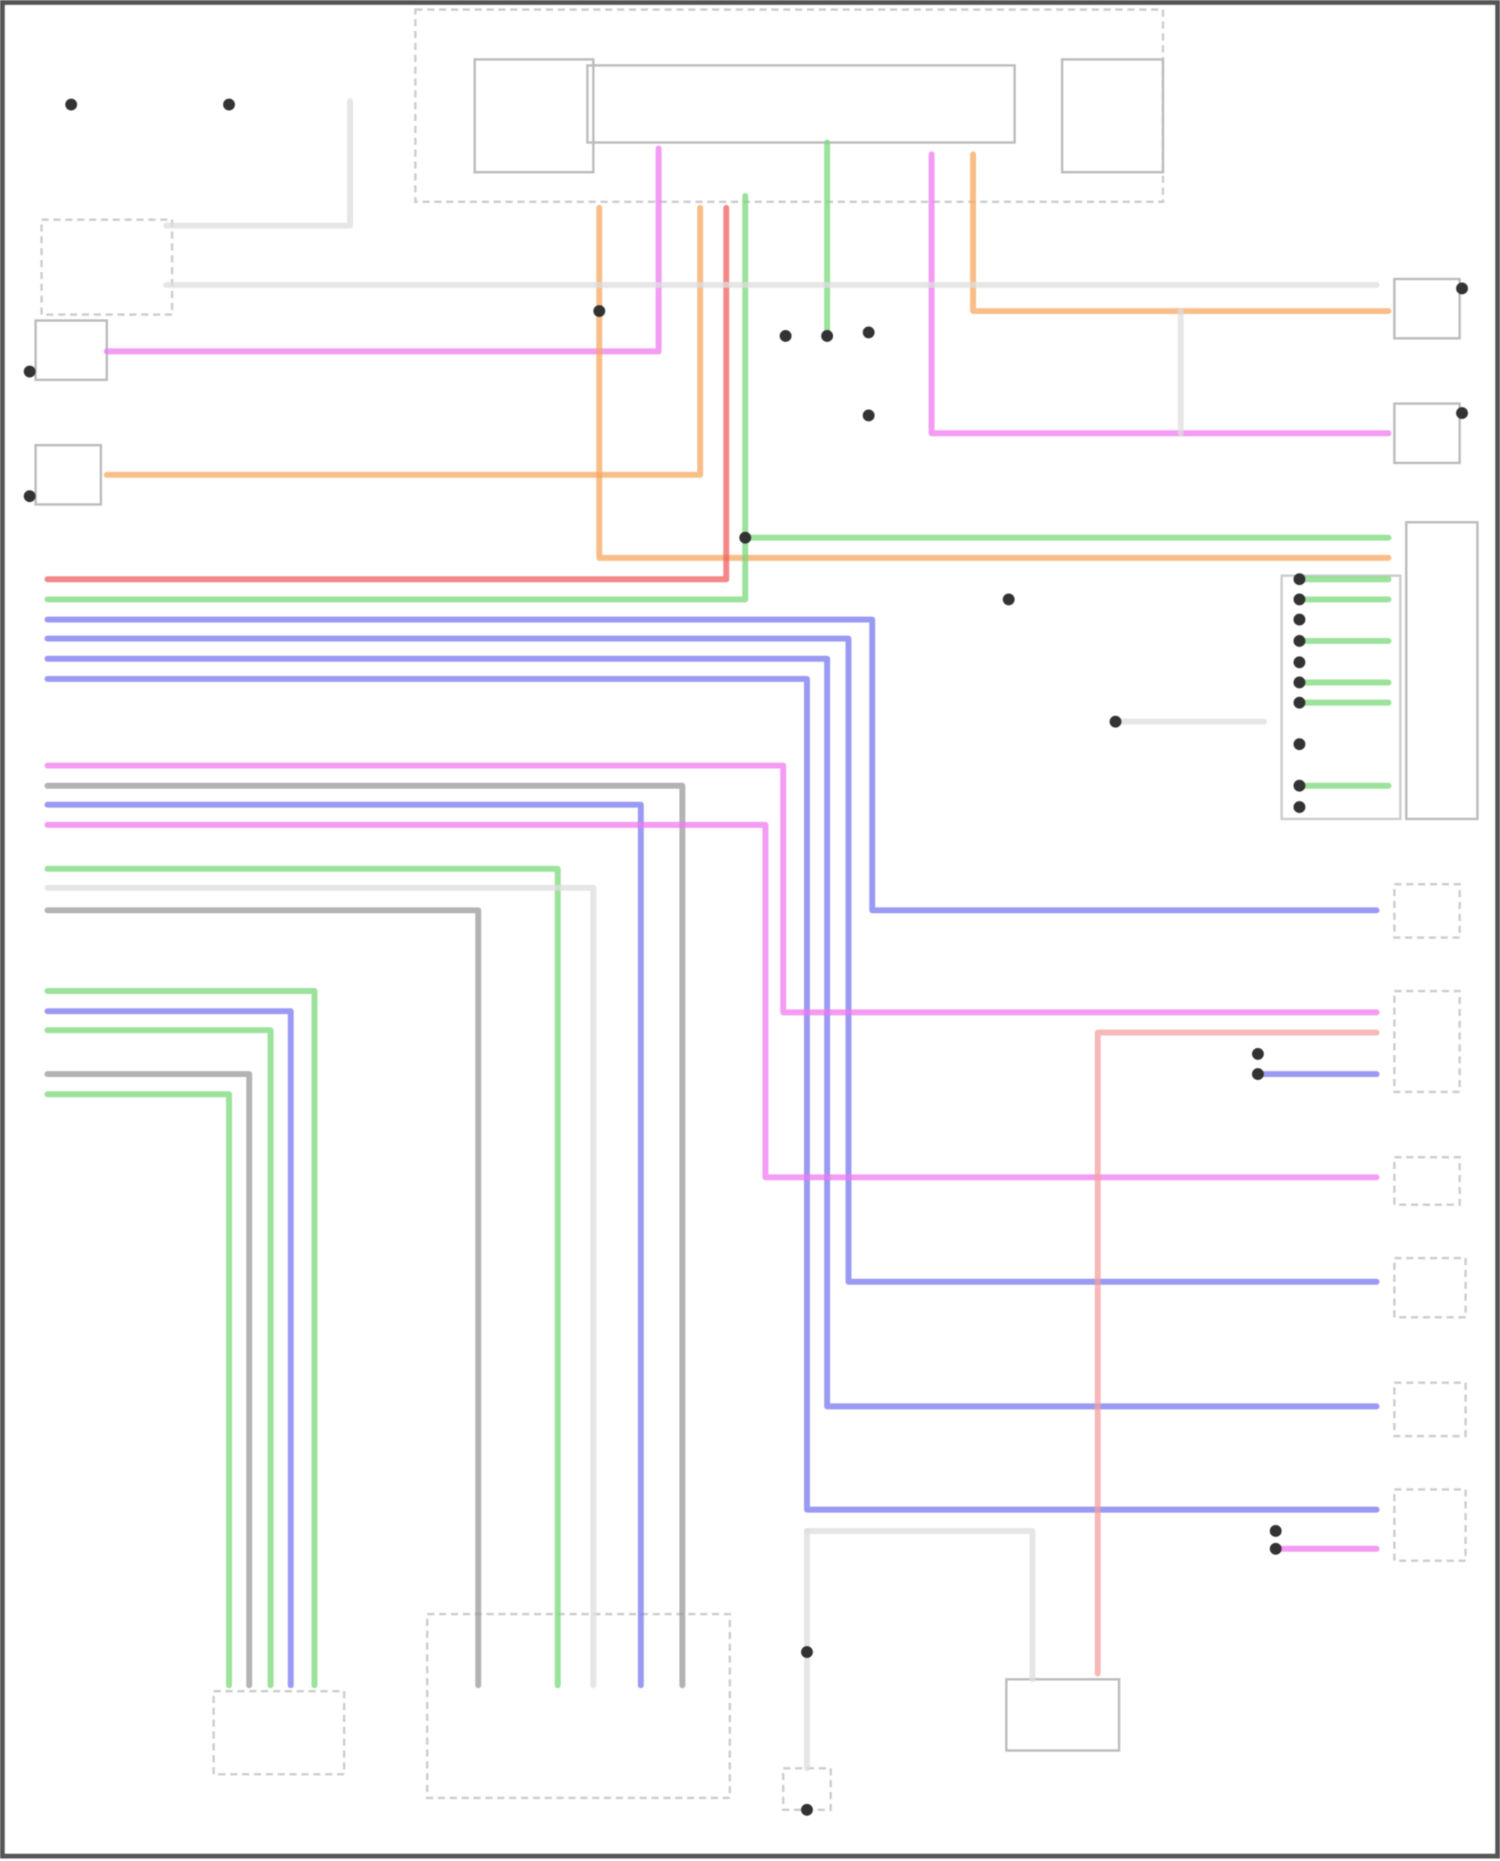 The image size is (1500, 1861). What do you see at coordinates (807, 1789) in the screenshot?
I see `ground-point` at bounding box center [807, 1789].